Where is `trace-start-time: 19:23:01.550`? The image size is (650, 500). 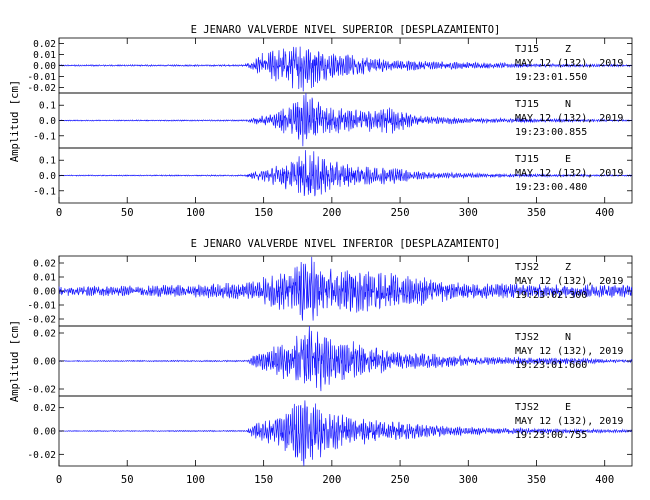 trace-start-time: 19:23:01.550 is located at coordinates (551, 77).